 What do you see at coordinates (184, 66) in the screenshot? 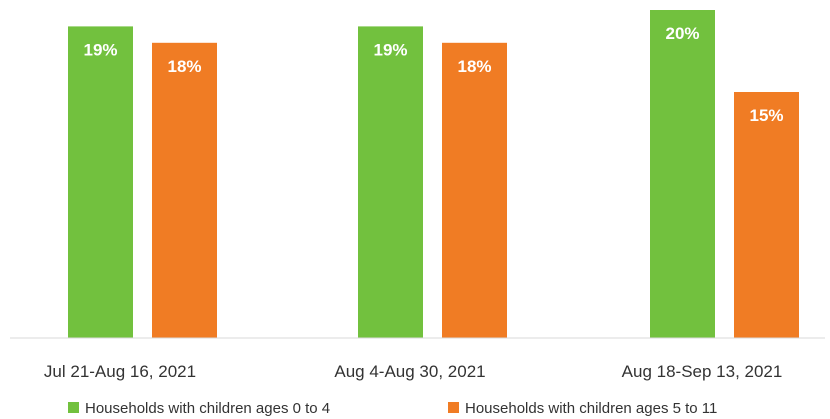
I see `data-label-series2-cat1: 18%` at bounding box center [184, 66].